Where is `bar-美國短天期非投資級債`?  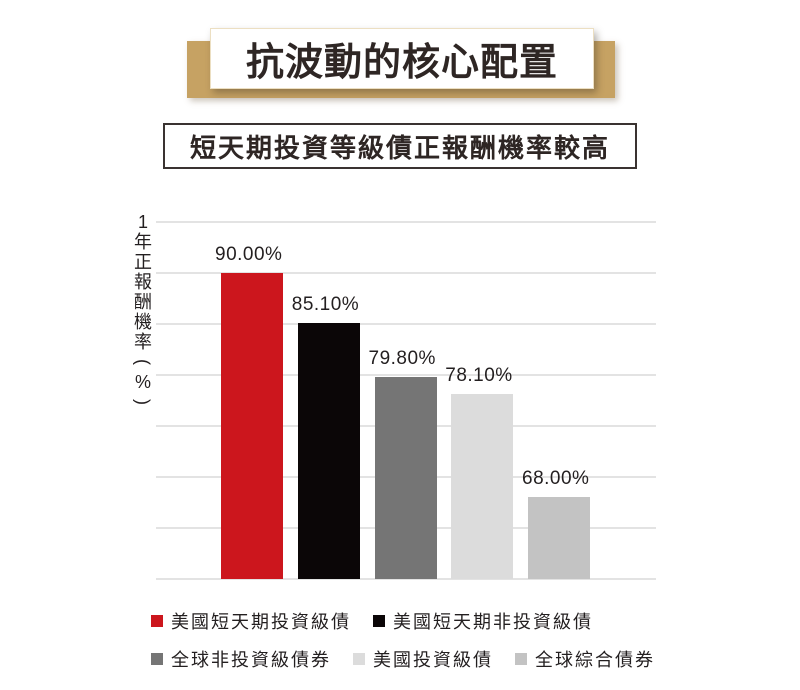 bar-美國短天期非投資級債 is located at coordinates (328, 450).